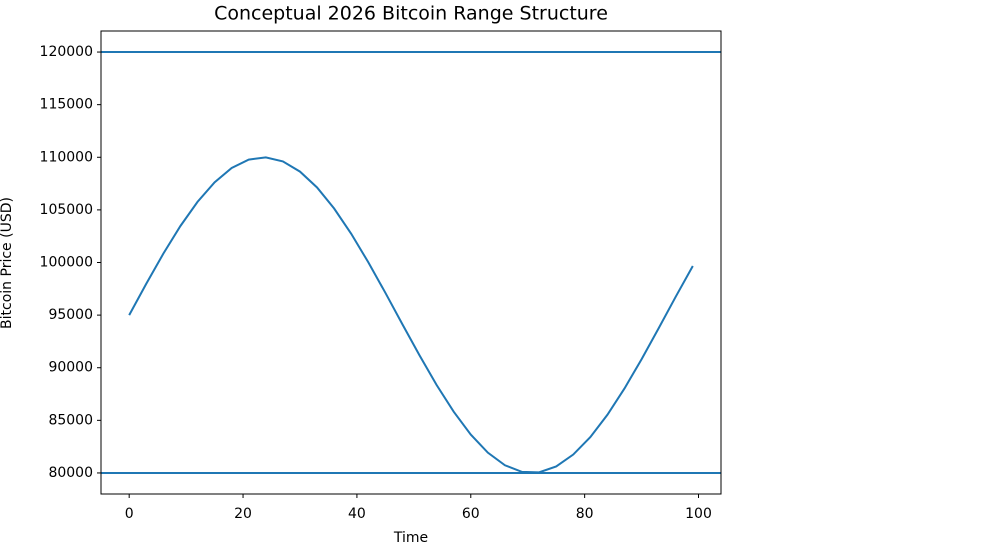 This screenshot has width=1000, height=551. I want to click on y-tick-label: 85000, so click(70, 420).